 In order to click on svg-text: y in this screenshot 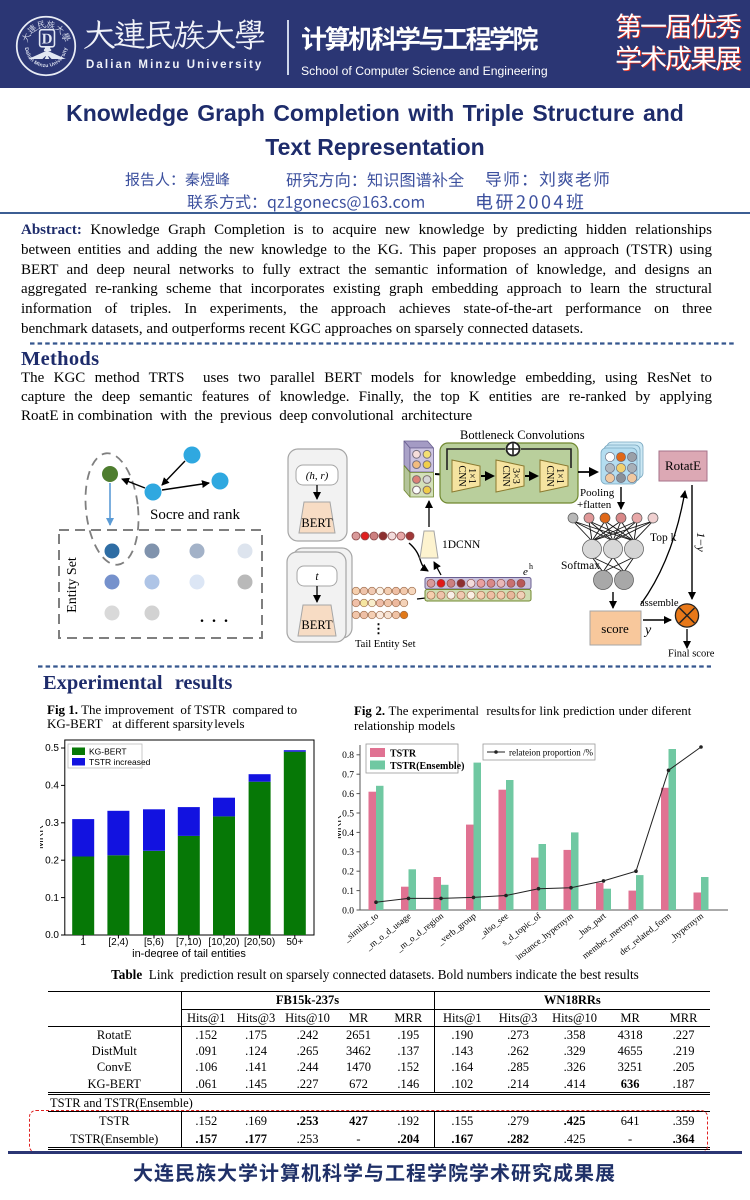, I will do `click(647, 630)`.